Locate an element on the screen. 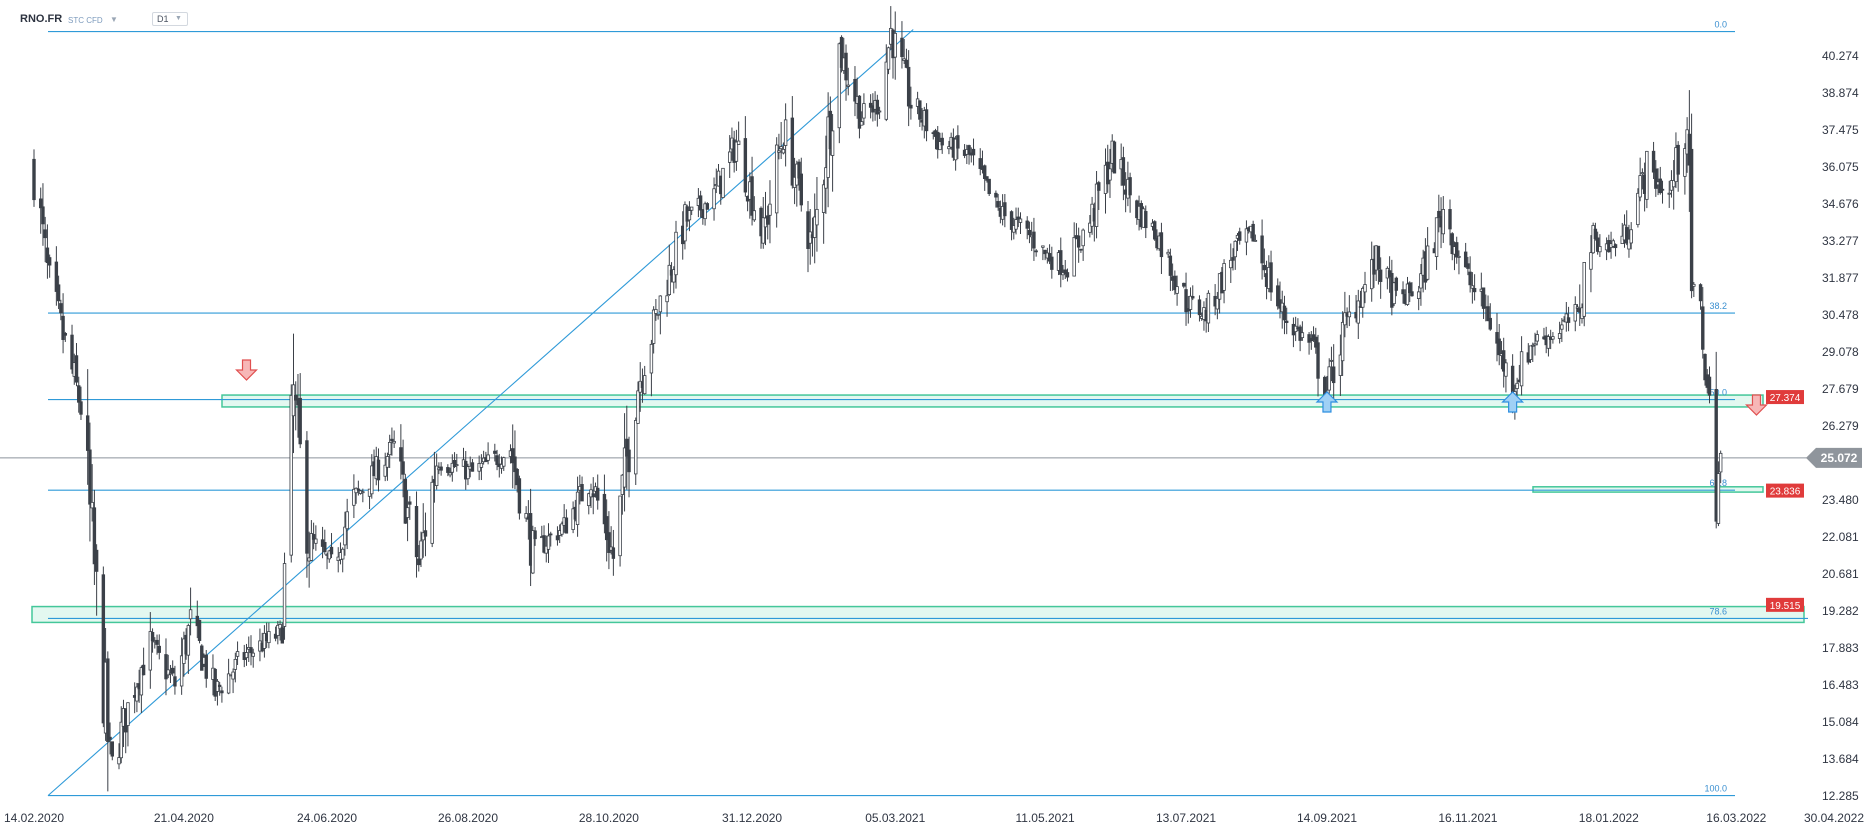 The image size is (1866, 832). current-price-badge is located at coordinates (1834, 457).